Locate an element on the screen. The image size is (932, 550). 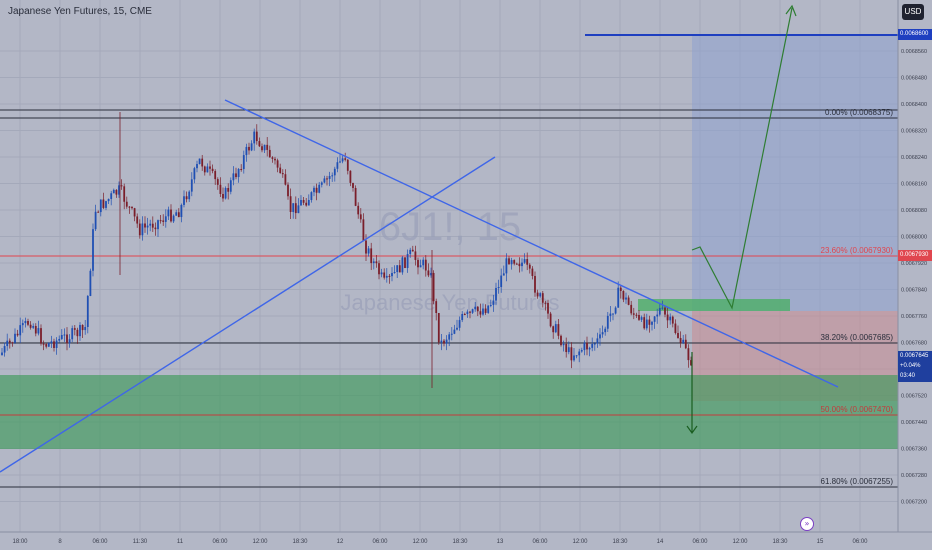
symbol-title: Japanese Yen Futures, 15, CME is located at coordinates (80, 11).